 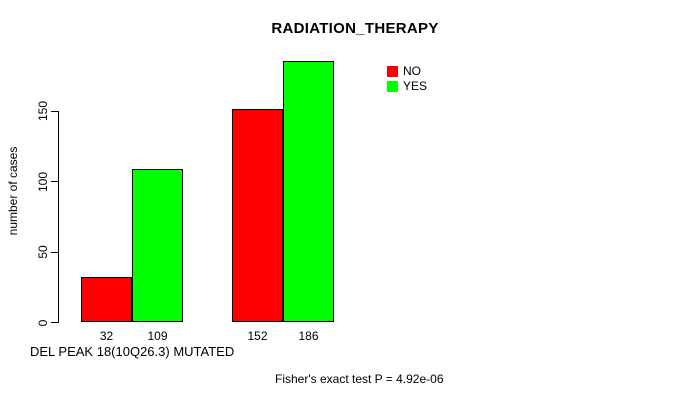 I want to click on y-tick-label: 0, so click(x=43, y=322).